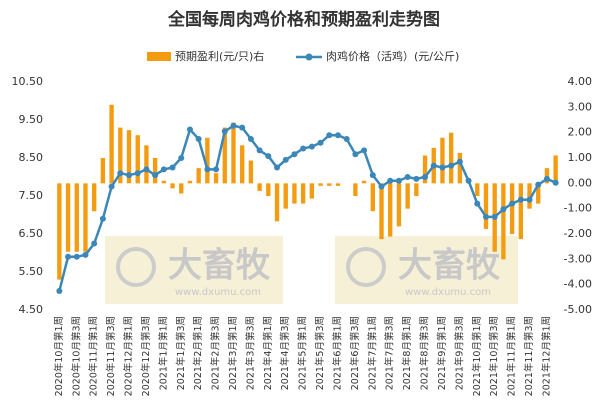  Describe the element at coordinates (31, 195) in the screenshot. I see `y-tick-label: 7.50` at that location.